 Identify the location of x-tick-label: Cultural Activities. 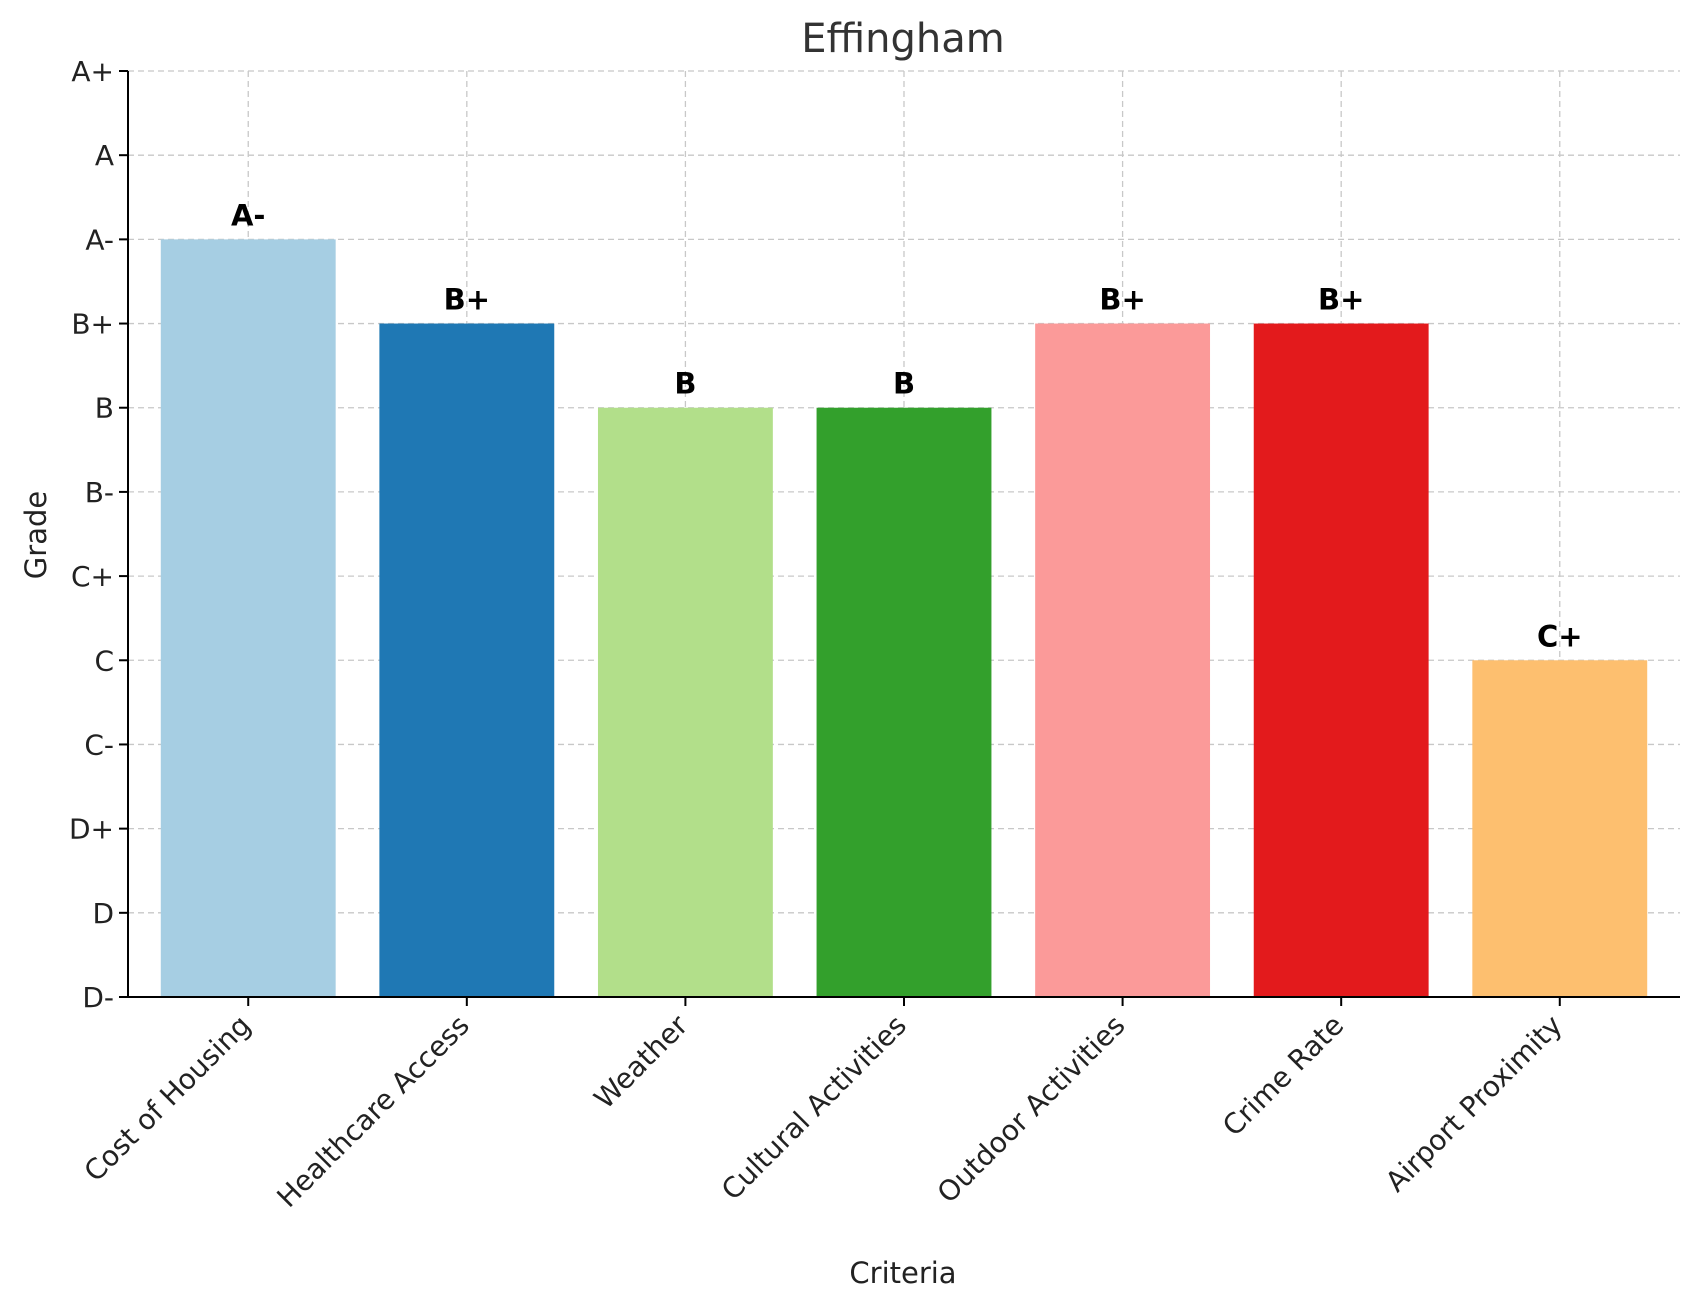
(814, 1108).